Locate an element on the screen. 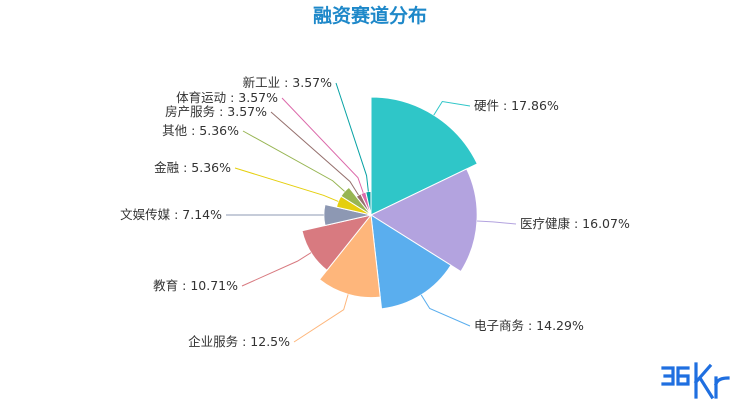 This screenshot has height=409, width=741. brand-logo is located at coordinates (695, 381).